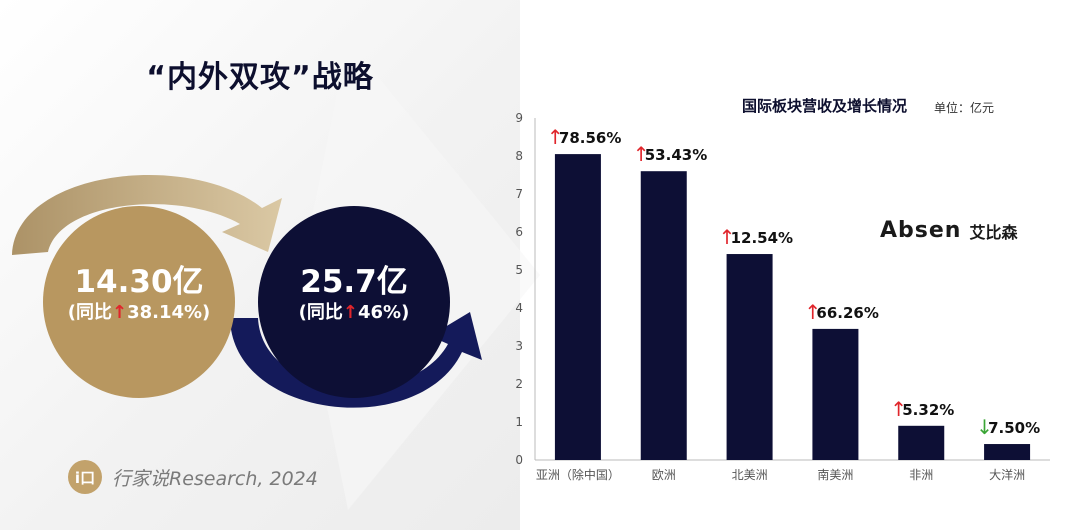  Describe the element at coordinates (519, 118) in the screenshot. I see `y-tick-label: 9` at that location.